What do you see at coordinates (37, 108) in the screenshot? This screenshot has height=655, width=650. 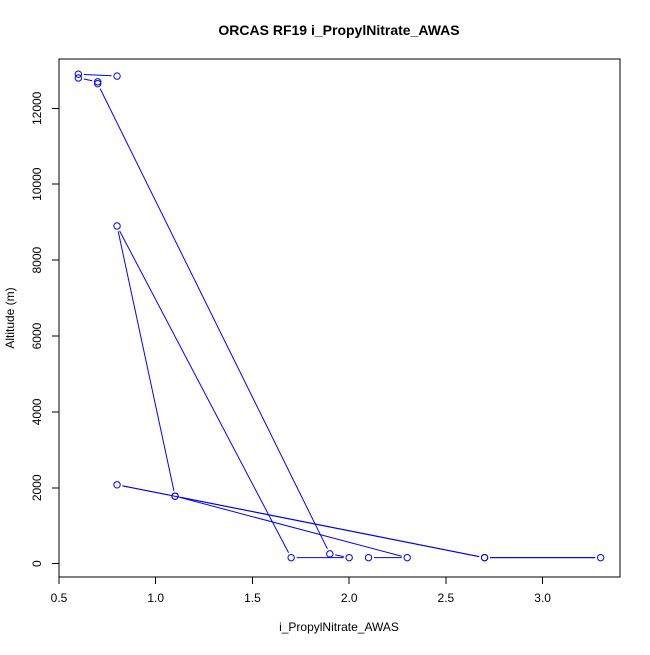 I see `y-tick-label: 12000` at bounding box center [37, 108].